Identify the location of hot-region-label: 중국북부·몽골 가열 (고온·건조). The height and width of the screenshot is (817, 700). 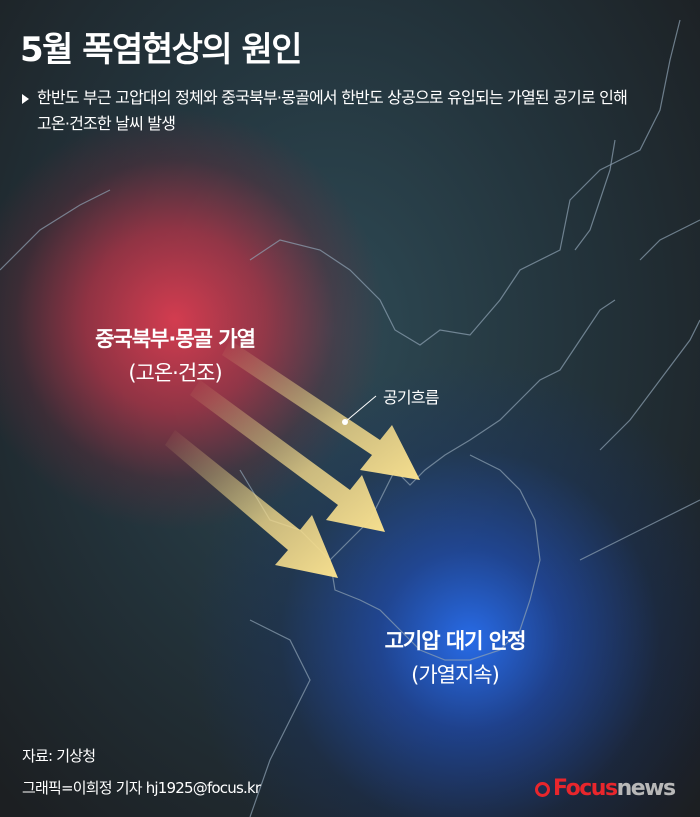
(175, 356).